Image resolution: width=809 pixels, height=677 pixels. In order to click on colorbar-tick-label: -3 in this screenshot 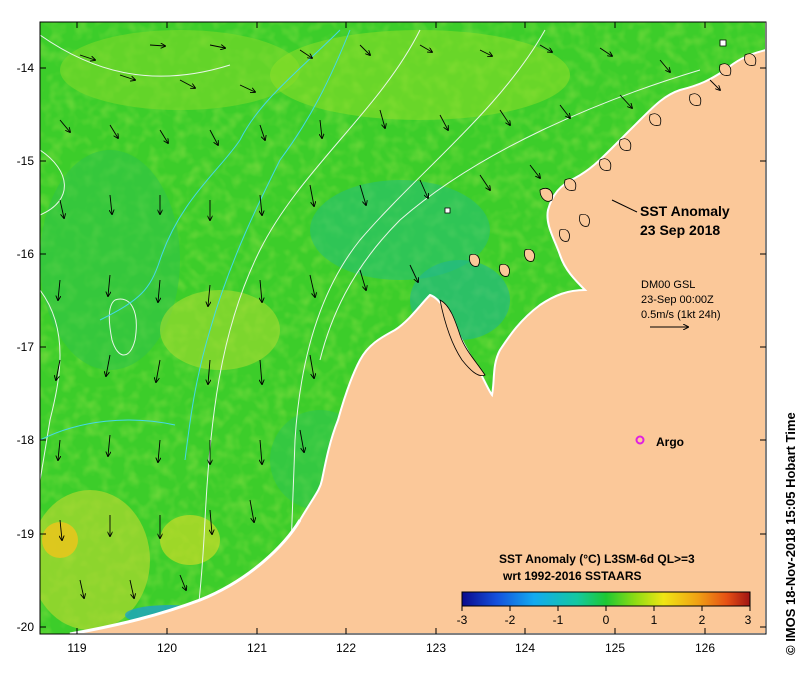, I will do `click(462, 620)`.